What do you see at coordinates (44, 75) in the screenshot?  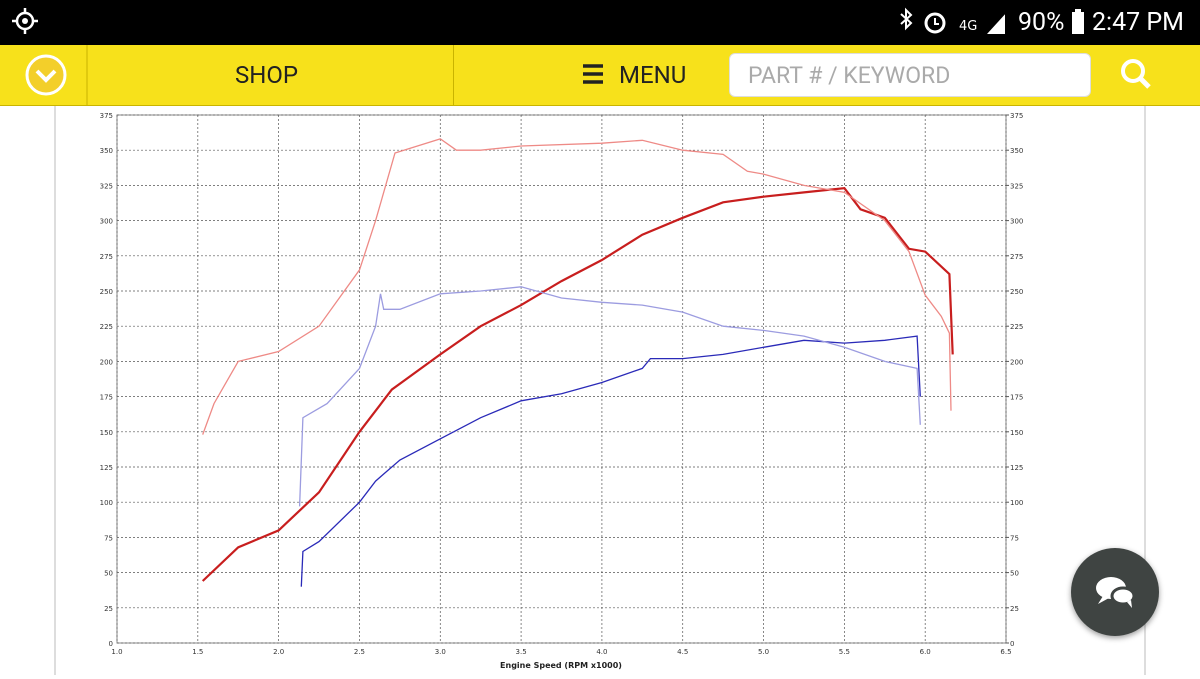 I see `dropdown-button` at bounding box center [44, 75].